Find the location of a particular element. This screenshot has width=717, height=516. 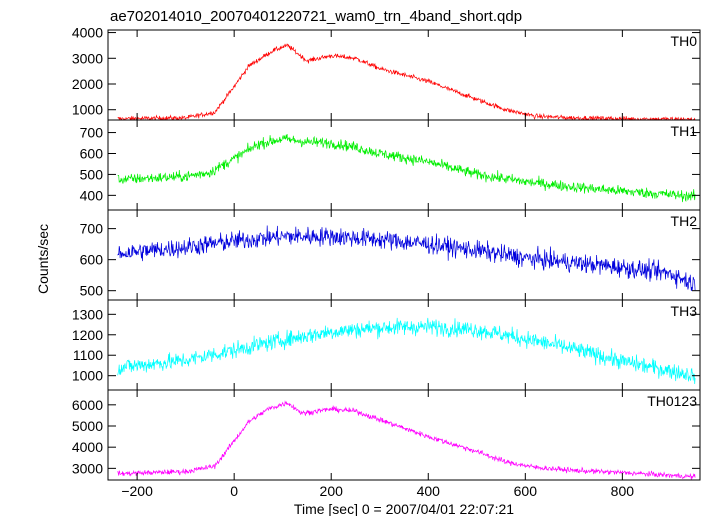

panel-label-th0: TH0 is located at coordinates (684, 41).